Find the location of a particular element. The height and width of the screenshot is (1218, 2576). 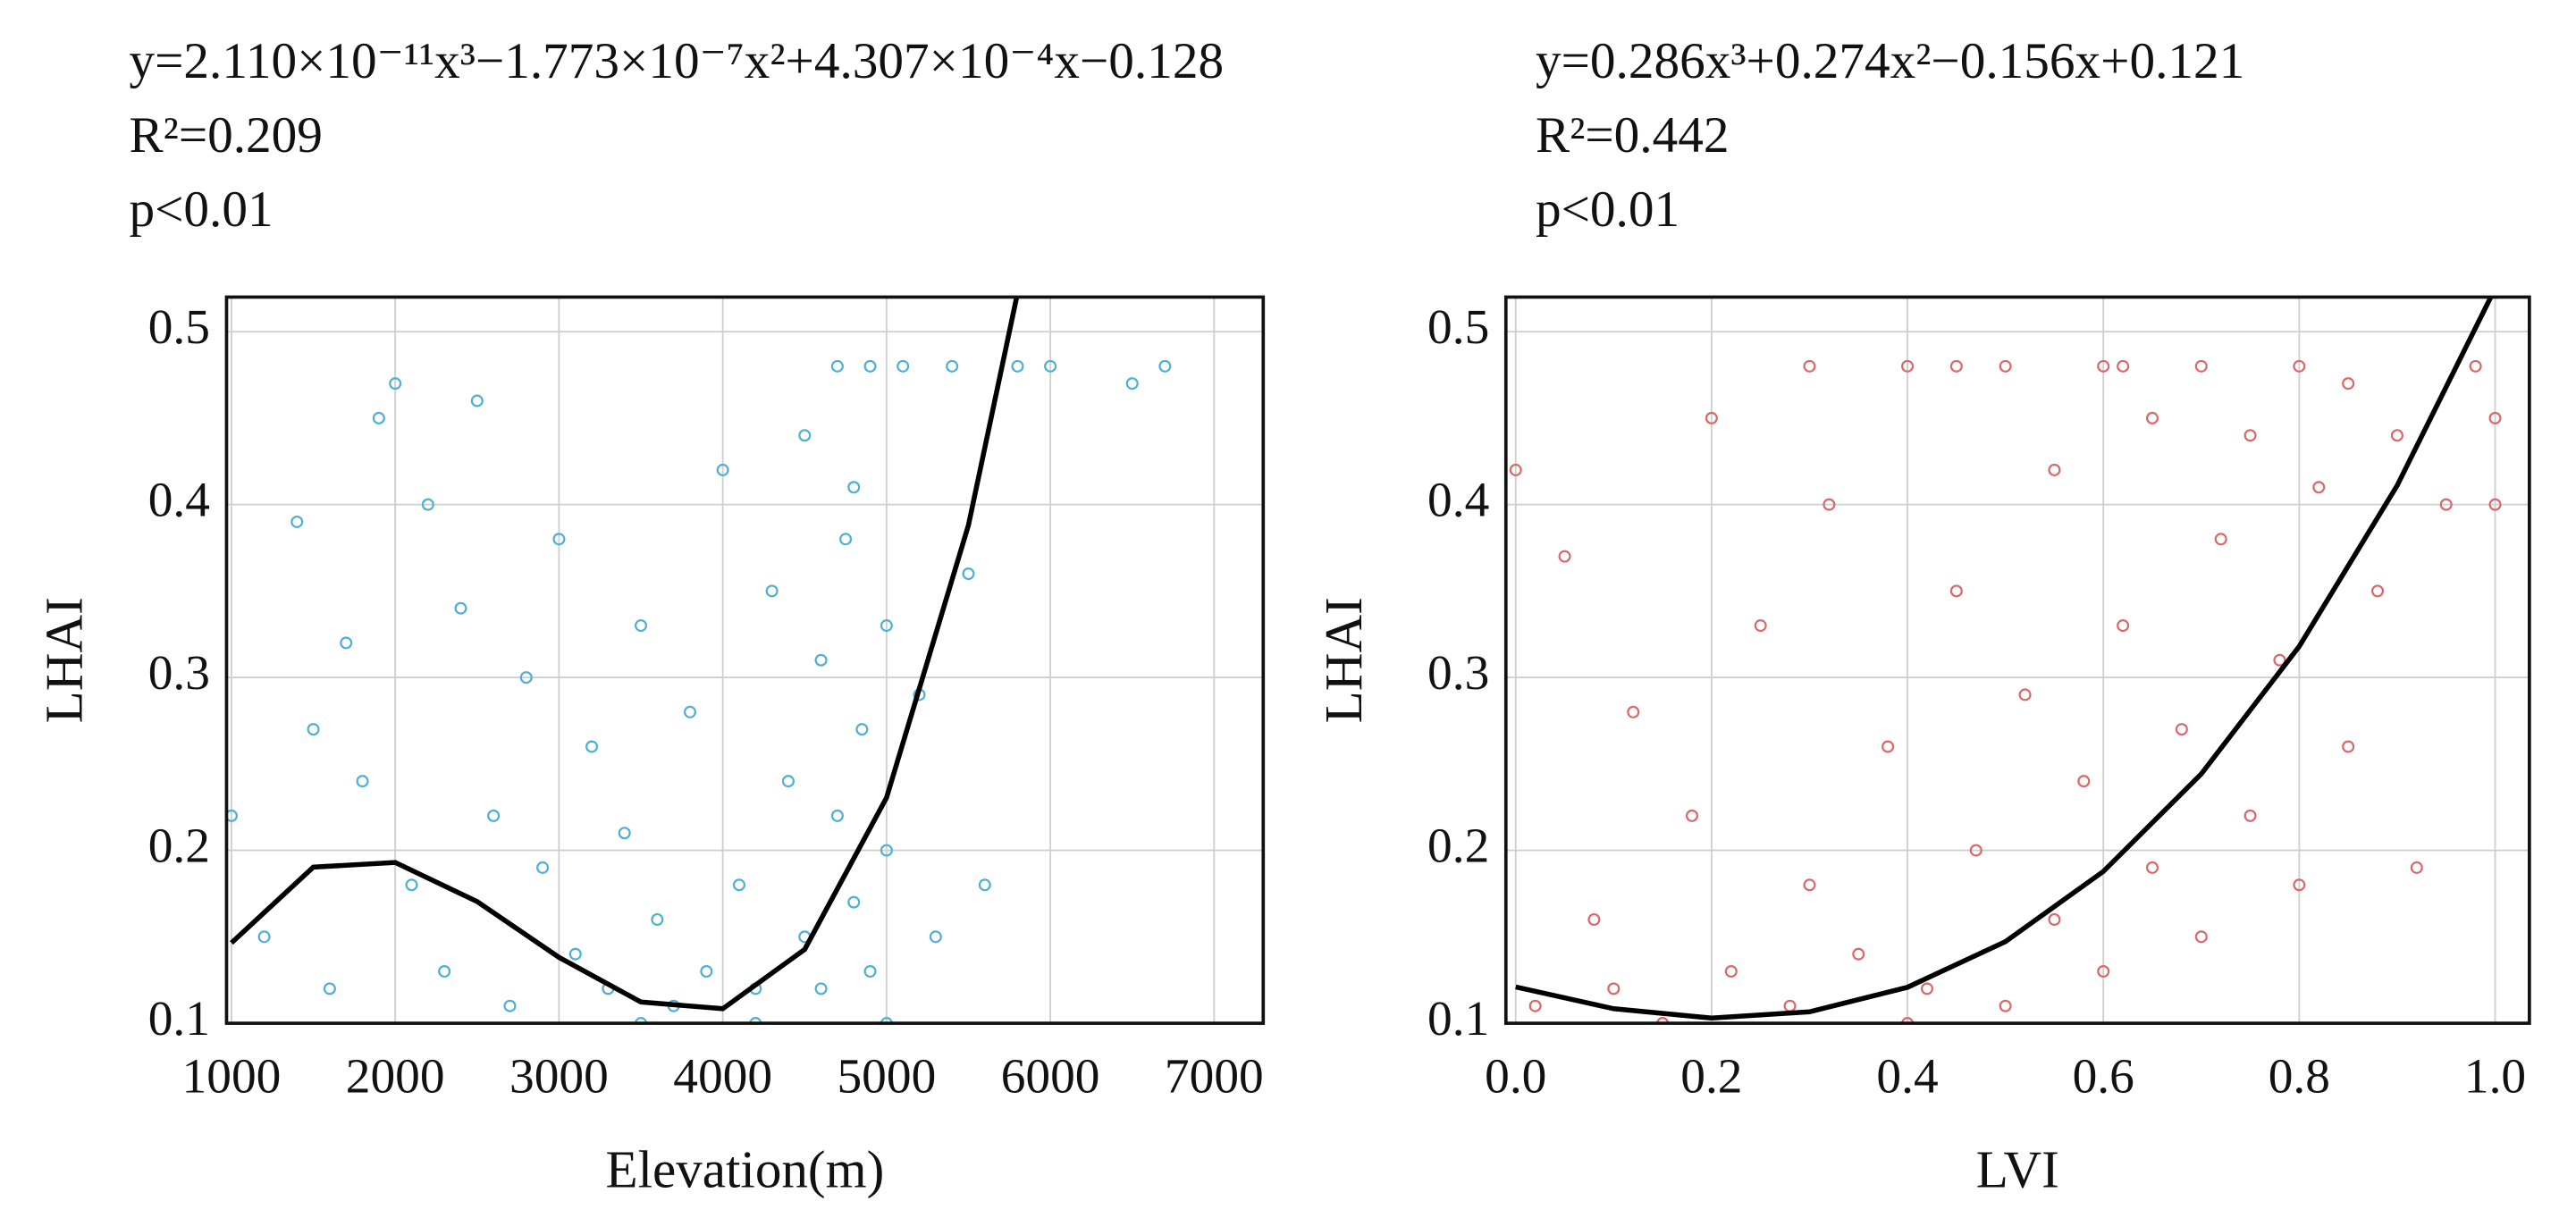

x-tick-label: 1.0 is located at coordinates (2495, 1075).